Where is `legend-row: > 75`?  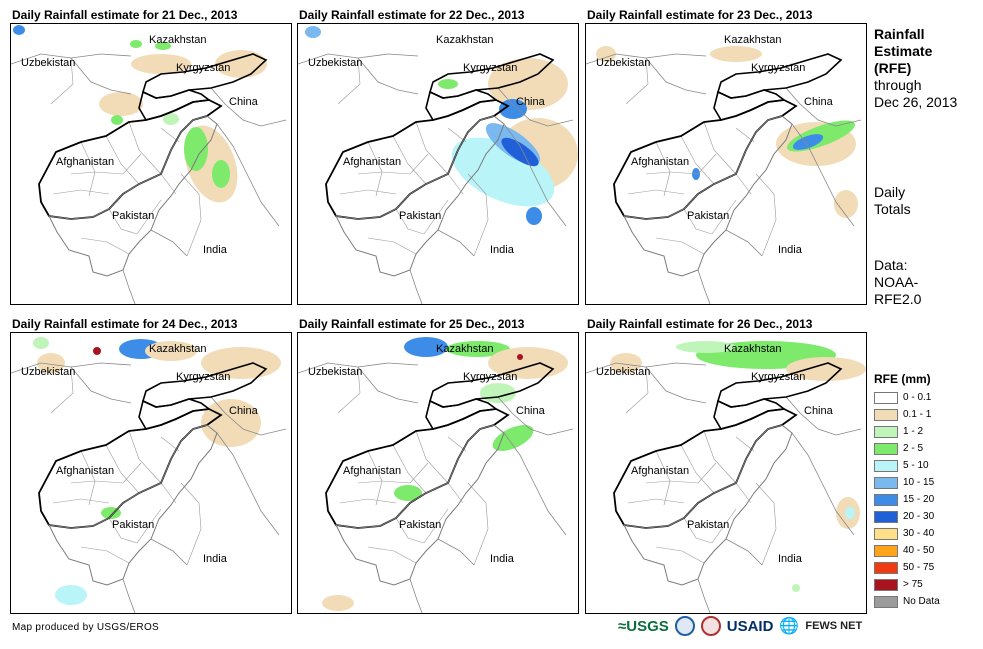 legend-row: > 75 is located at coordinates (907, 584).